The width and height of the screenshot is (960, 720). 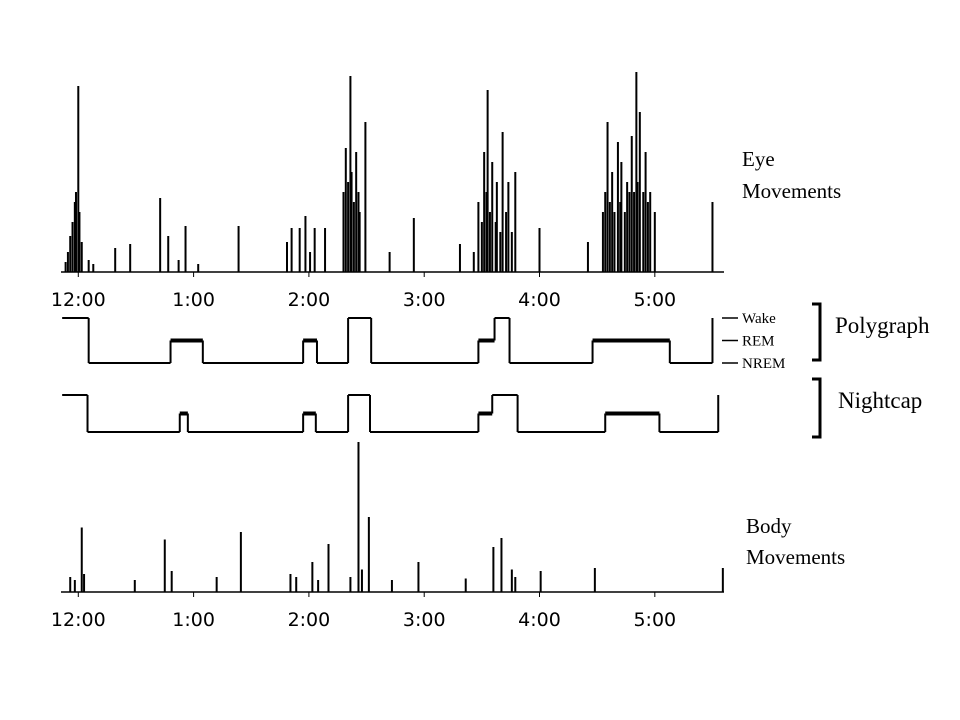 What do you see at coordinates (759, 319) in the screenshot?
I see `y-tick-label: Wake` at bounding box center [759, 319].